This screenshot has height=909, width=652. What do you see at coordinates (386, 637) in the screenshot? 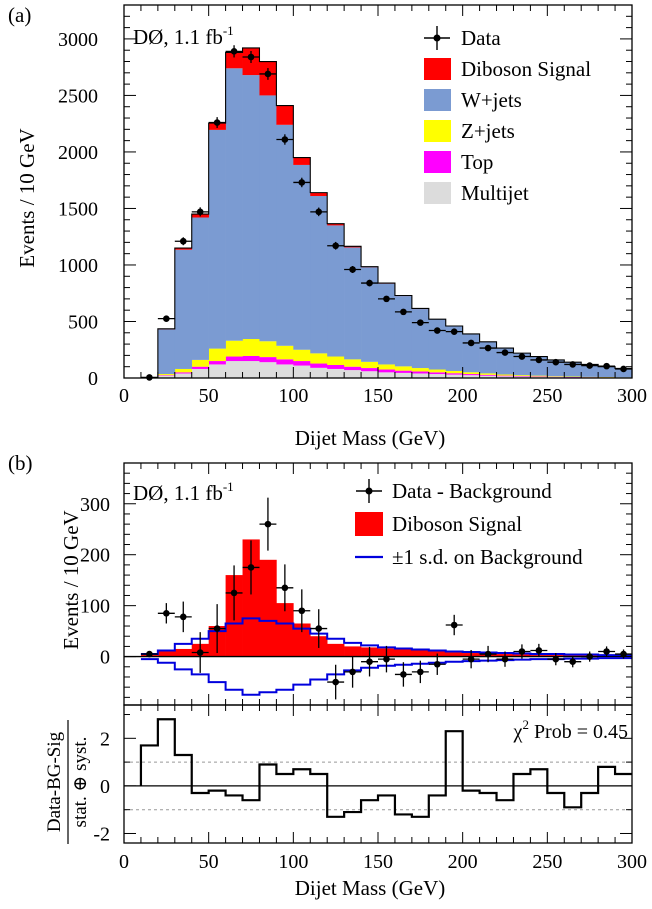
I see `background-band-upper` at bounding box center [386, 637].